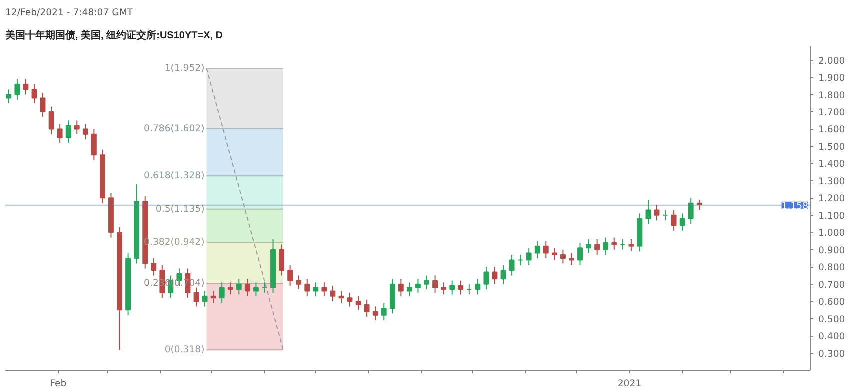 This screenshot has height=392, width=865. I want to click on text: 12/Feb/2021 - 7:48:07 GMT, so click(70, 13).